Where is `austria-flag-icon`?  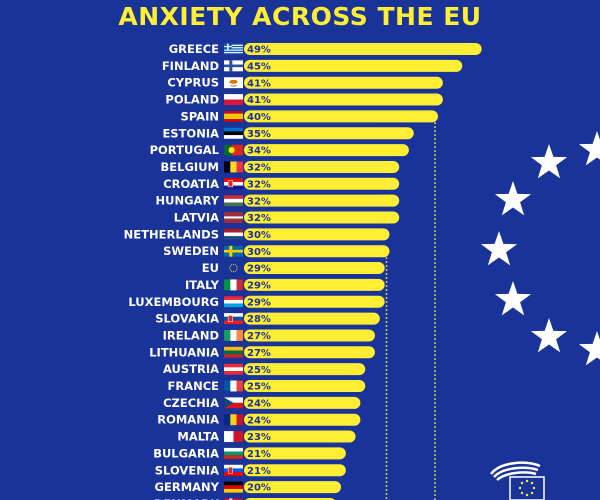
austria-flag-icon is located at coordinates (233, 369).